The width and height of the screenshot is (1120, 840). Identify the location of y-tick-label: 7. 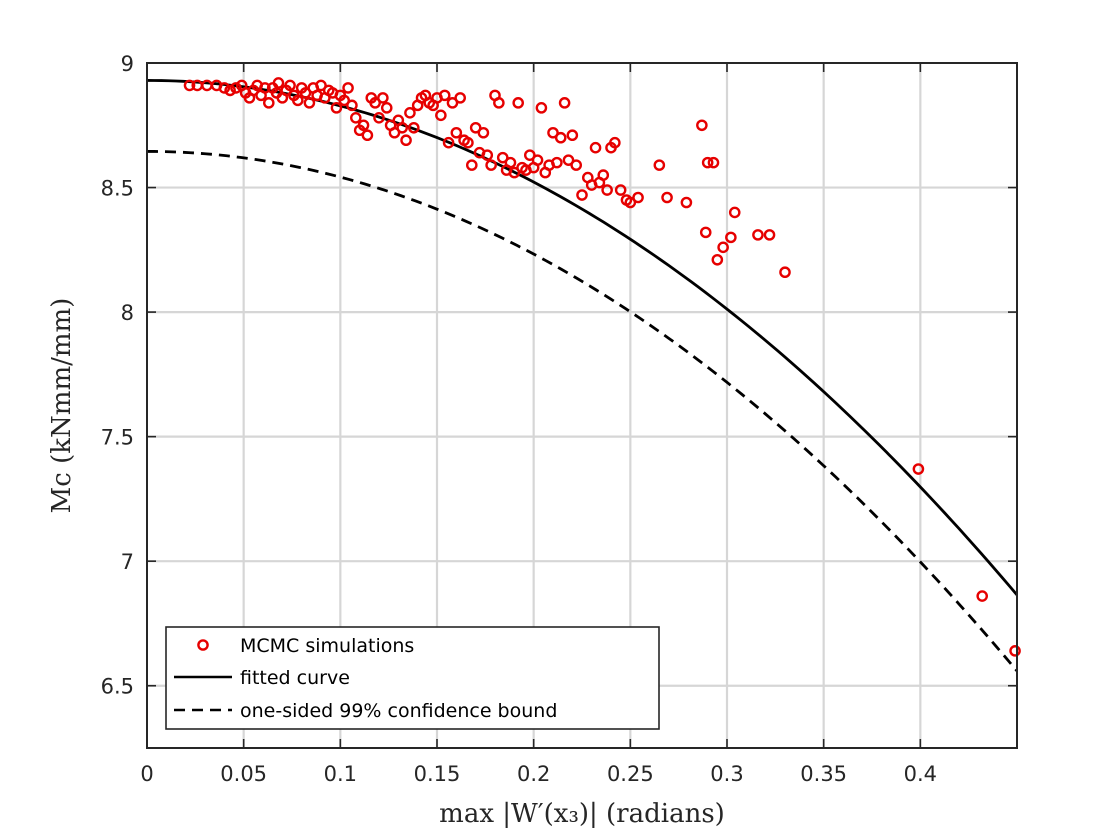
(127, 562).